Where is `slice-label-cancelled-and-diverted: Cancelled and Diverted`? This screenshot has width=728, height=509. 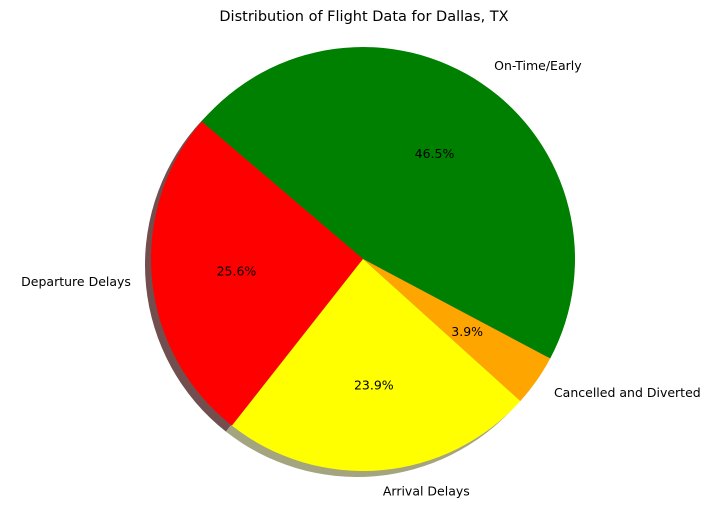 slice-label-cancelled-and-diverted: Cancelled and Diverted is located at coordinates (627, 392).